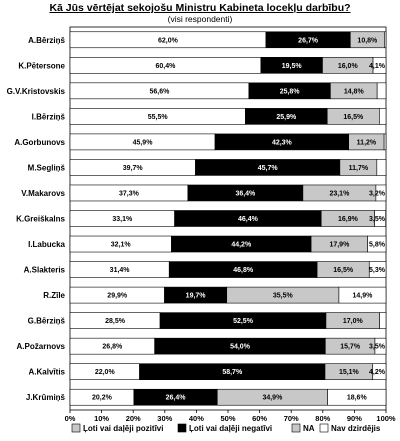 The width and height of the screenshot is (400, 441). What do you see at coordinates (164, 418) in the screenshot?
I see `x-tick-label: 30%` at bounding box center [164, 418].